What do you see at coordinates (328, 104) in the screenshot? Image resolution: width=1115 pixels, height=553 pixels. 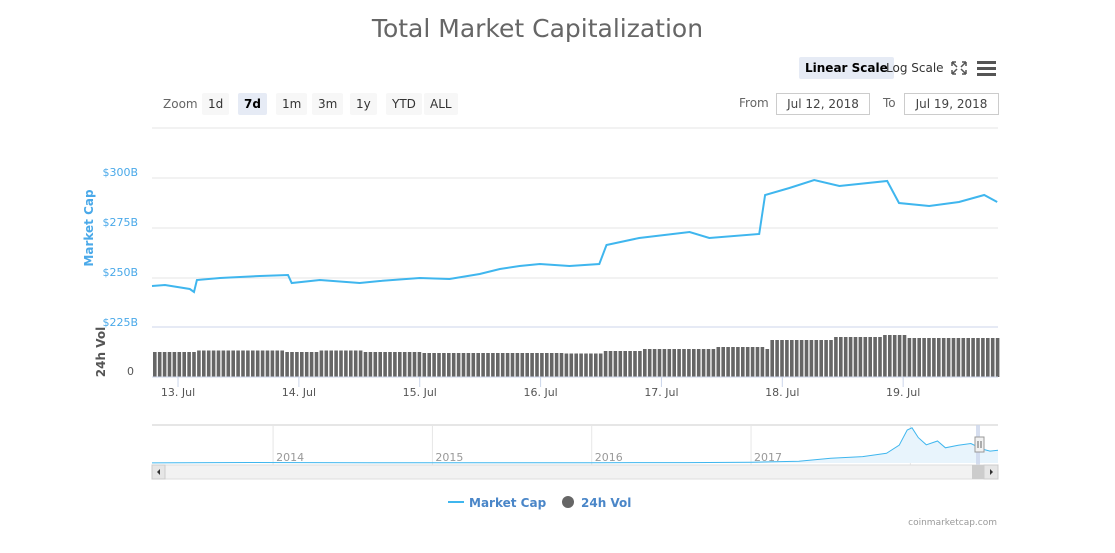 I see `zoom-button-3m: 3m` at bounding box center [328, 104].